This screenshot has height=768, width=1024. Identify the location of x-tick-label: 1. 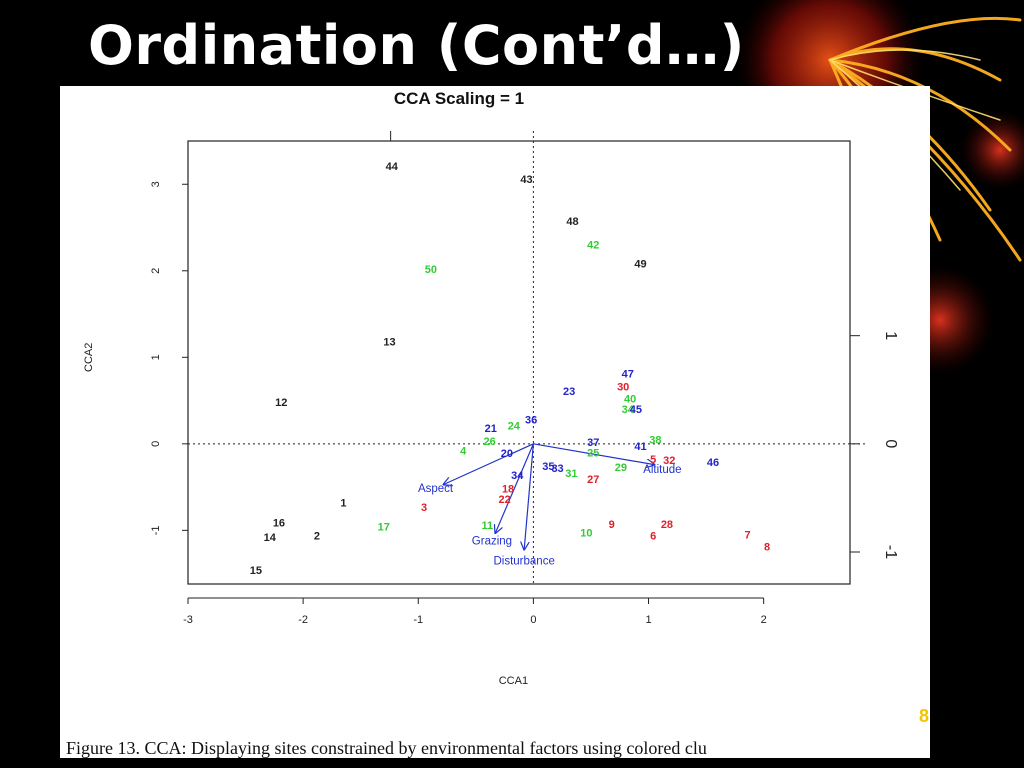
(648, 620).